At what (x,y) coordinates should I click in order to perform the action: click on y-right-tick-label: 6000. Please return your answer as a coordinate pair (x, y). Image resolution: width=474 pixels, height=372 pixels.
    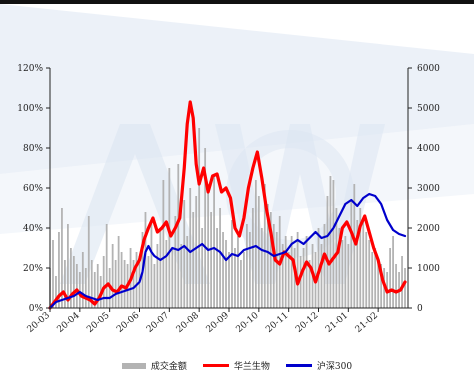
    Looking at the image, I should click on (428, 69).